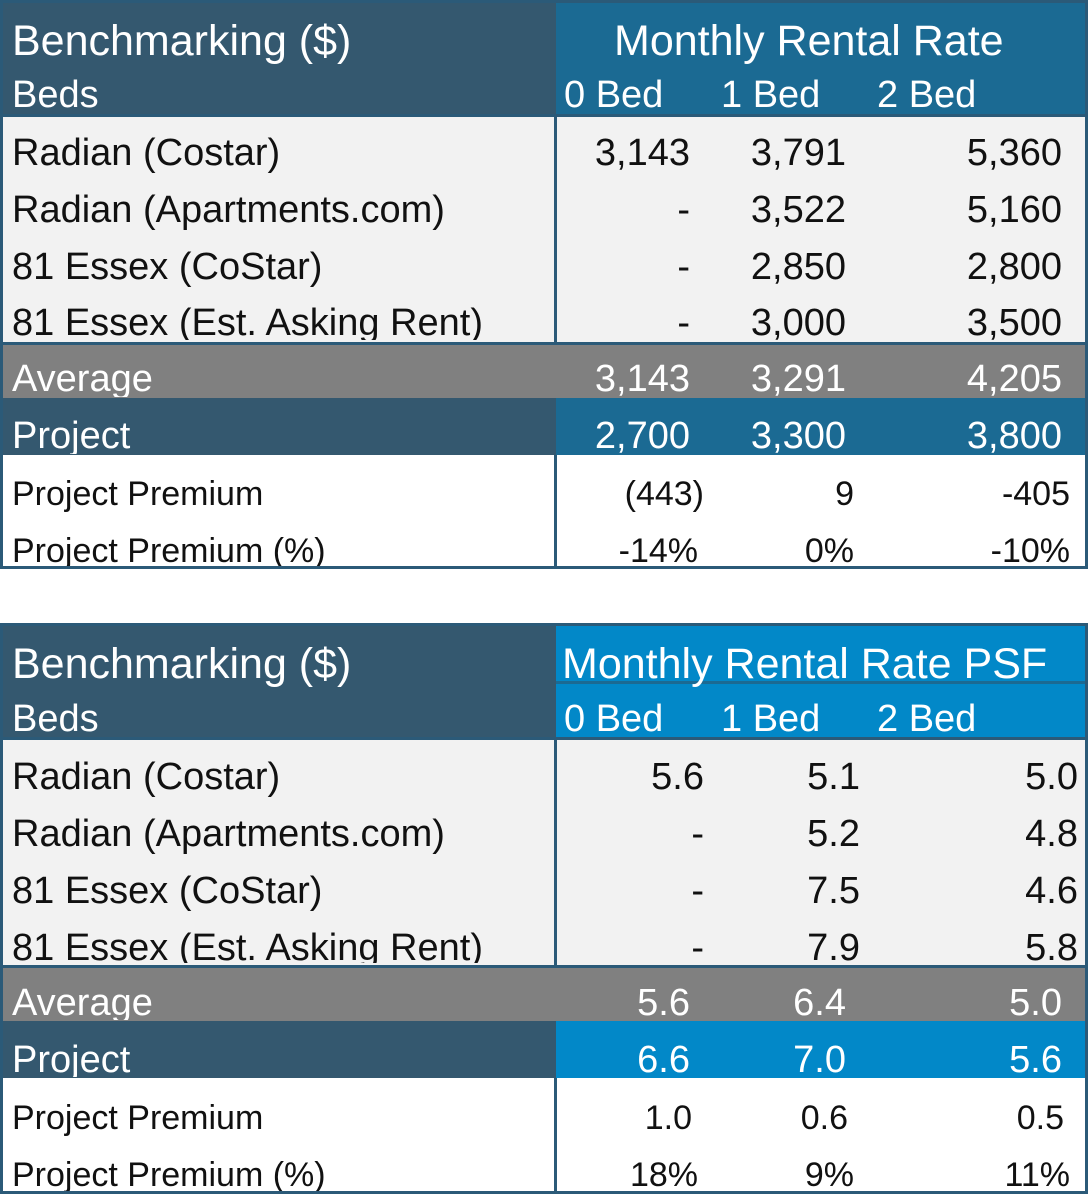 The width and height of the screenshot is (1088, 1194). Describe the element at coordinates (1014, 377) in the screenshot. I see `average-2bed: 4,205` at that location.